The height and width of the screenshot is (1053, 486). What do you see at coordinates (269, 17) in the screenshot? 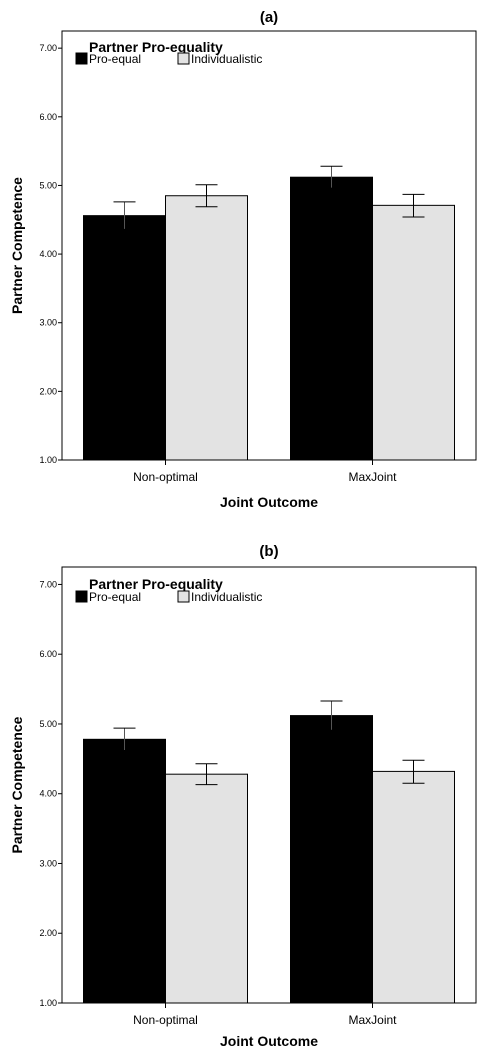
I see `chart-title: (a)` at bounding box center [269, 17].